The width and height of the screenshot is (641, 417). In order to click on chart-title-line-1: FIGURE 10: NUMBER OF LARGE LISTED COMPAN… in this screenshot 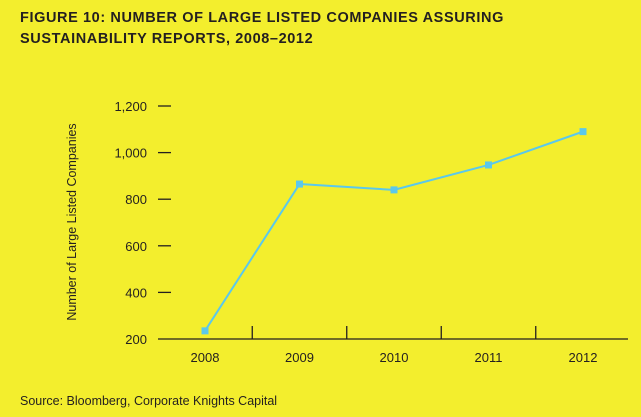, I will do `click(262, 18)`.